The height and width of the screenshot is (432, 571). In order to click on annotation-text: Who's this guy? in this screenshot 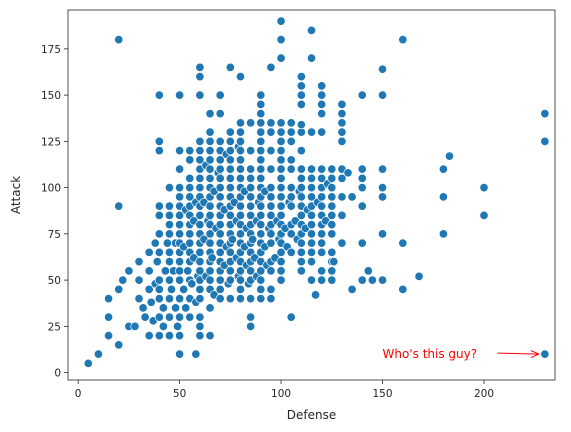, I will do `click(430, 354)`.